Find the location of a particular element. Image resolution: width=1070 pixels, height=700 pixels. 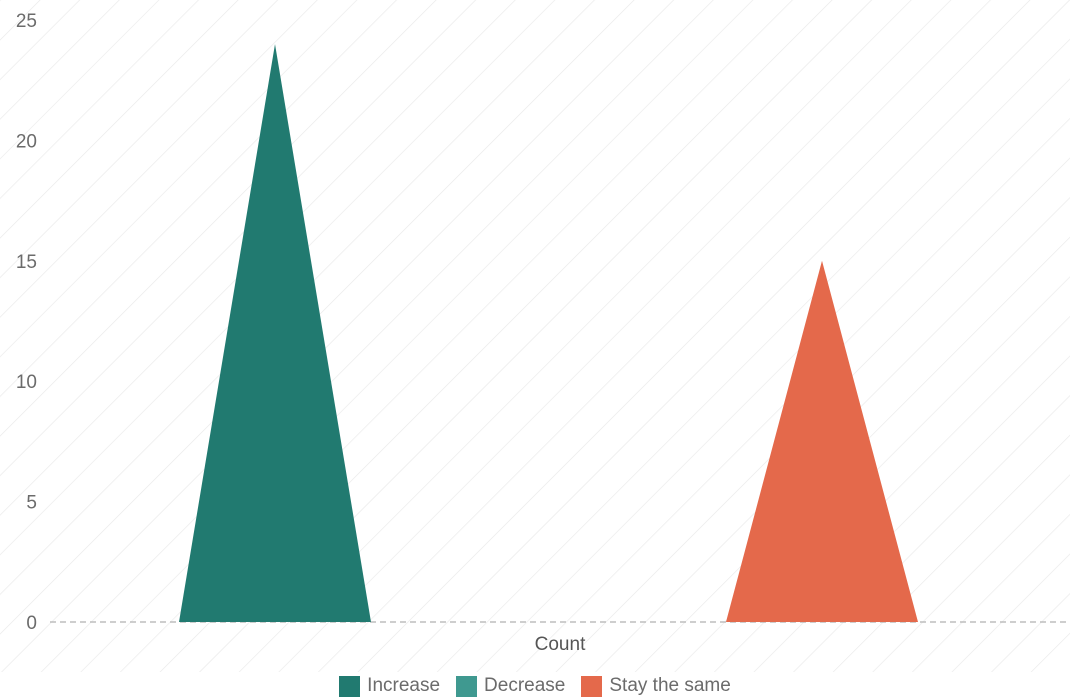

y-tick-label: 20 is located at coordinates (26, 141).